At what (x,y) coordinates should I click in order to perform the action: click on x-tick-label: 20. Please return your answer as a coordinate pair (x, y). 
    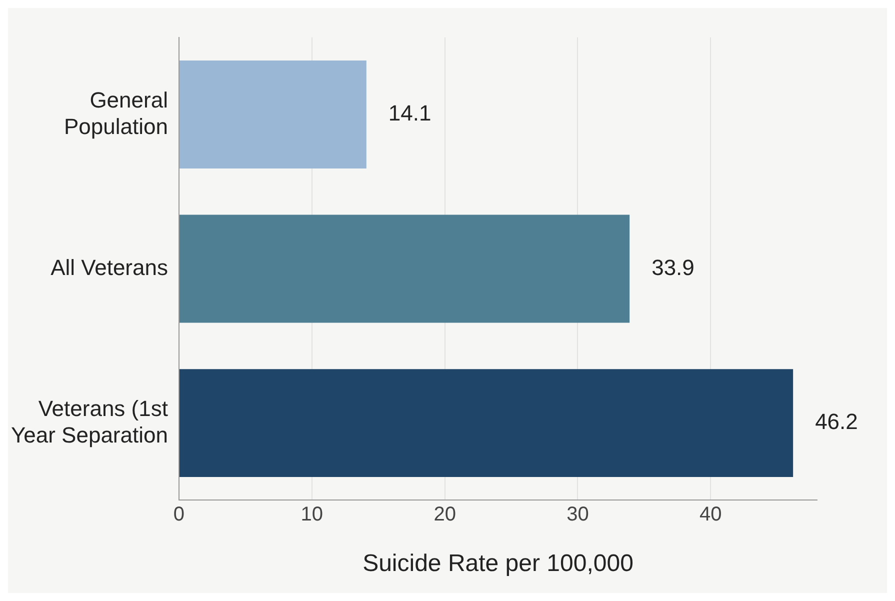
    Looking at the image, I should click on (445, 515).